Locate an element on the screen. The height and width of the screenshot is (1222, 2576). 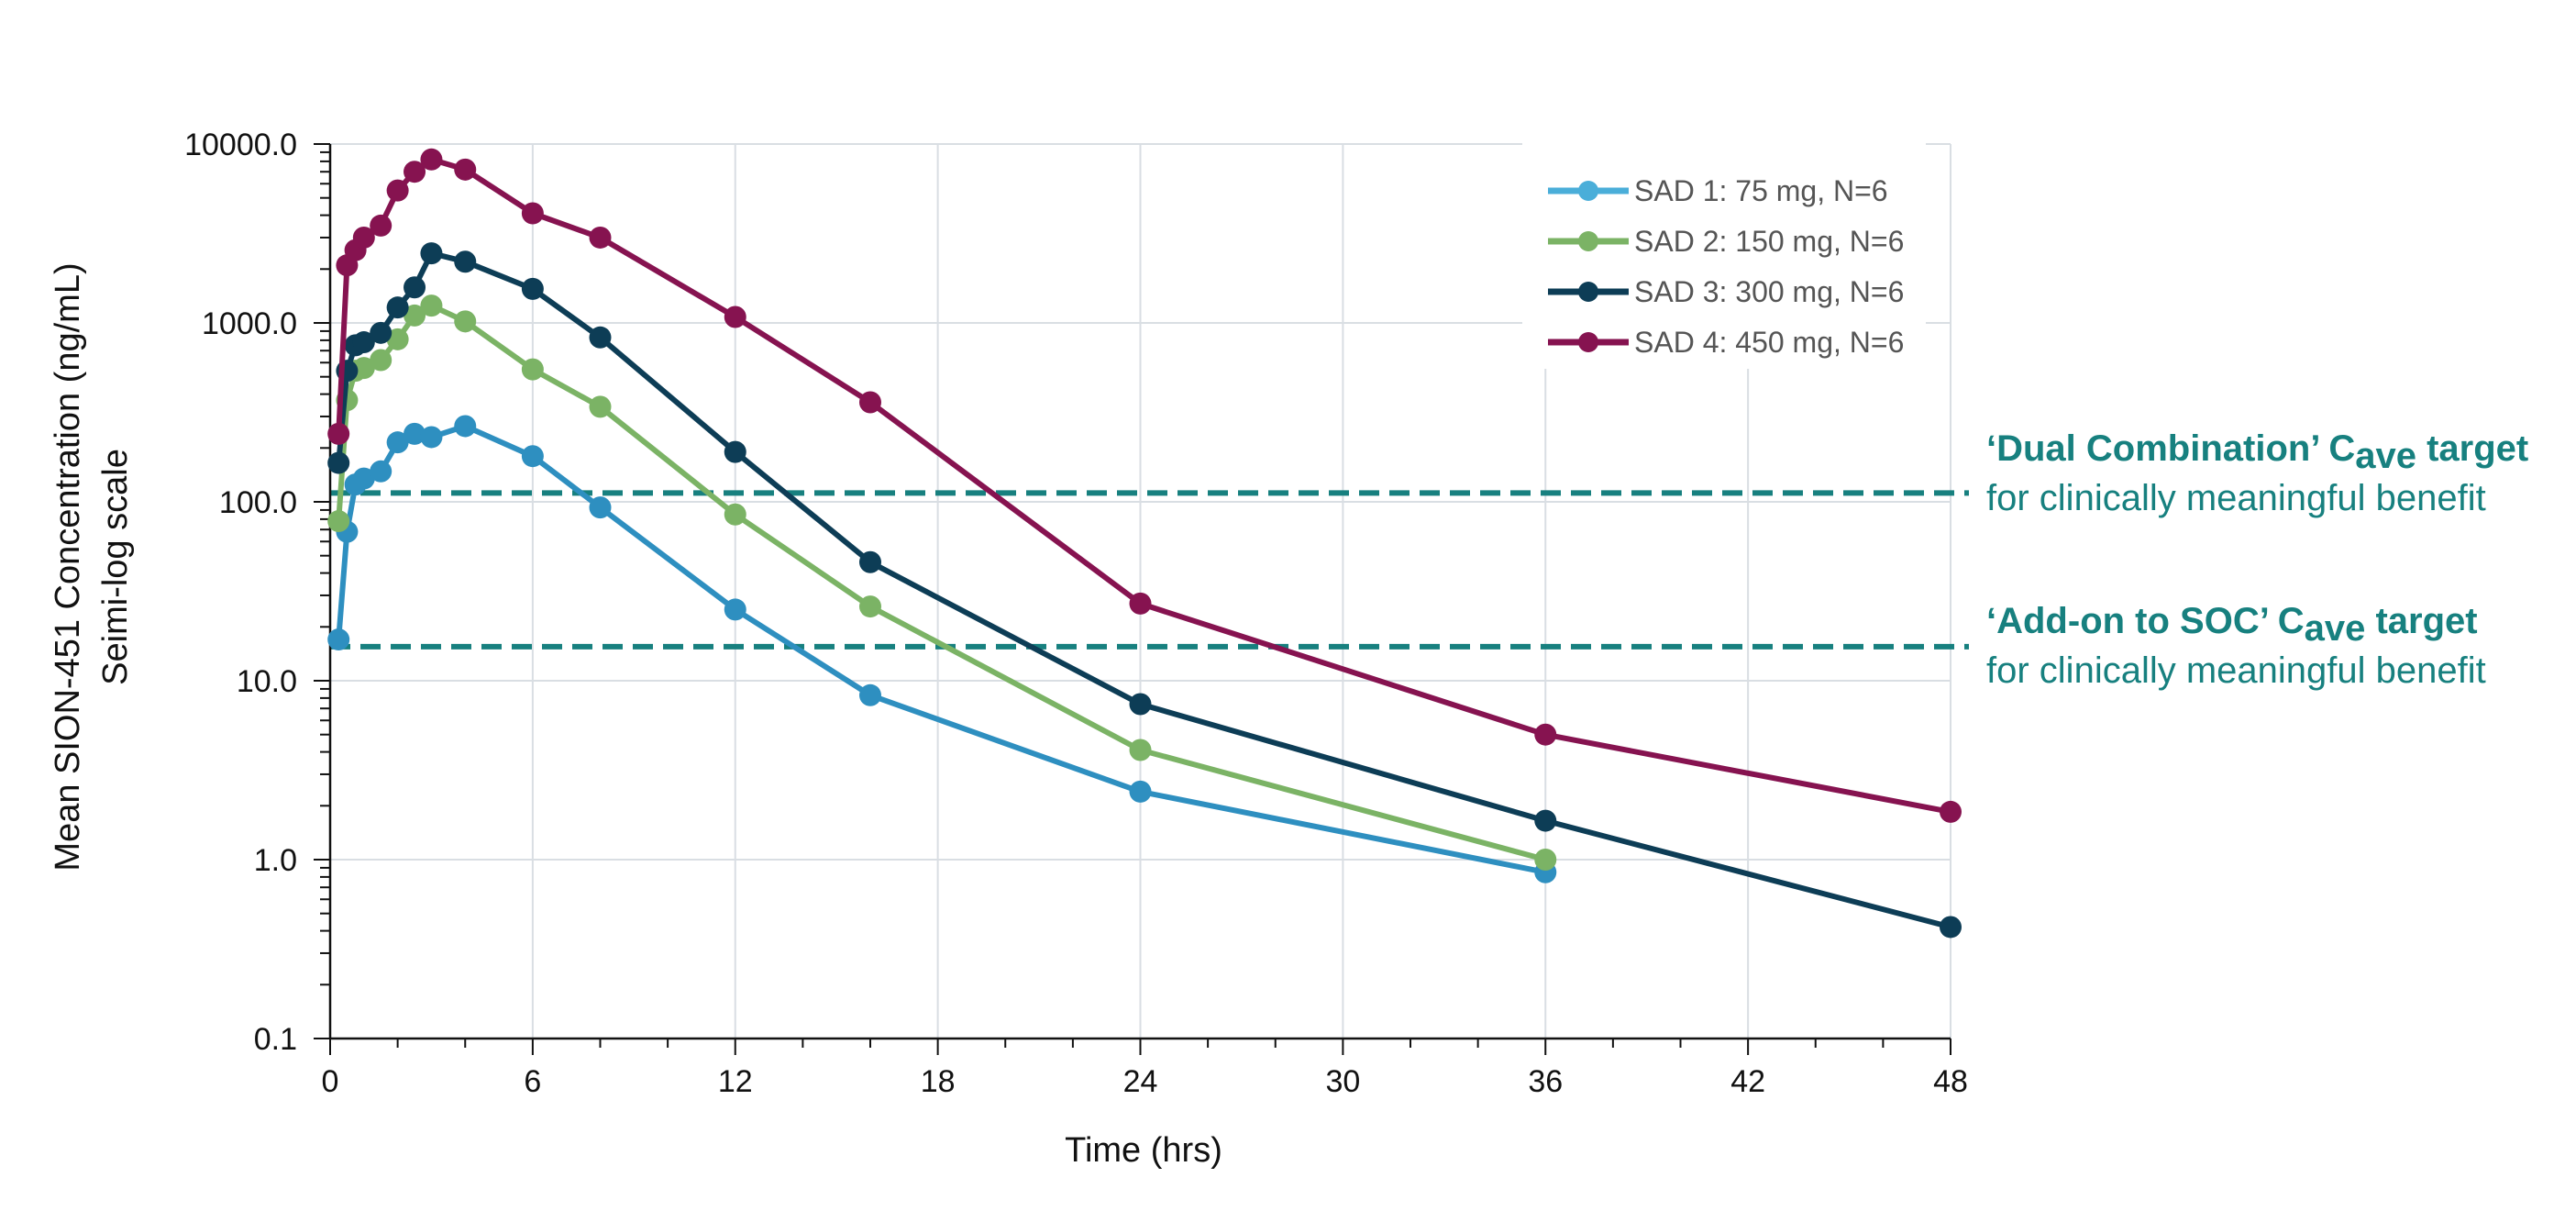
x-tick-label: 24 is located at coordinates (1140, 1081).